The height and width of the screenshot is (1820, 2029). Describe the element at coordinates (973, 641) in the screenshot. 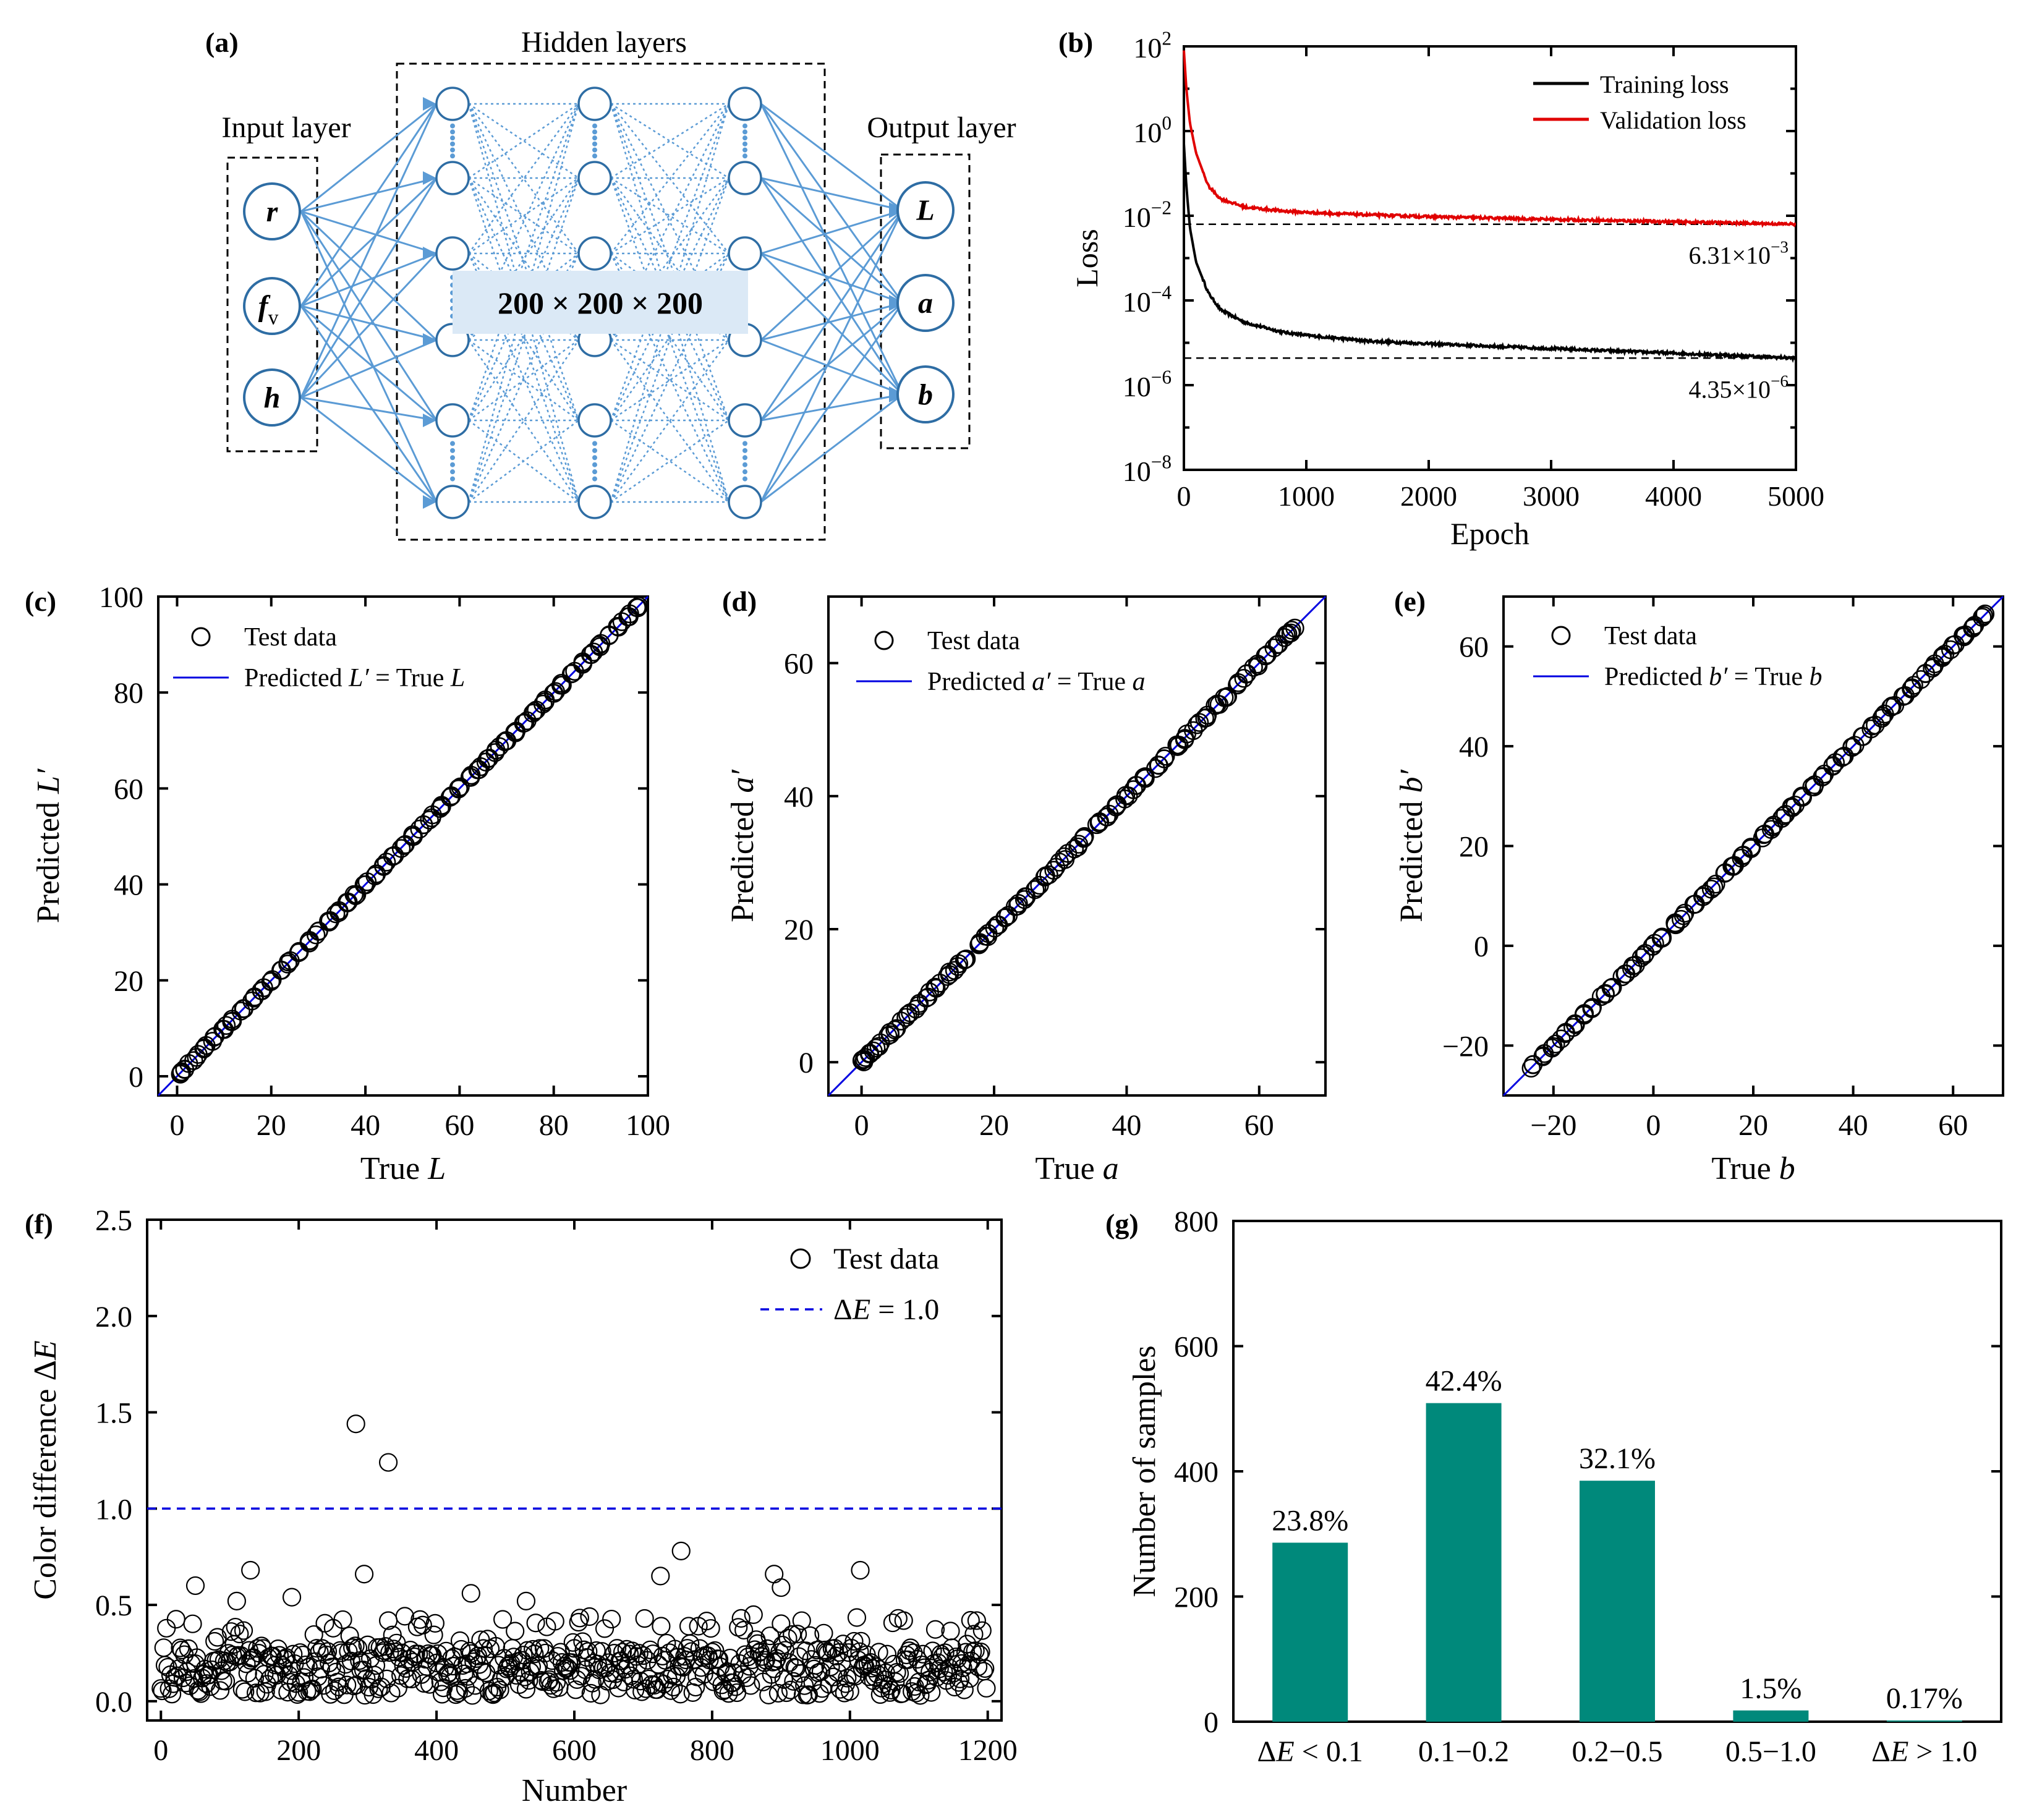

I see `legend-label: Test data` at that location.